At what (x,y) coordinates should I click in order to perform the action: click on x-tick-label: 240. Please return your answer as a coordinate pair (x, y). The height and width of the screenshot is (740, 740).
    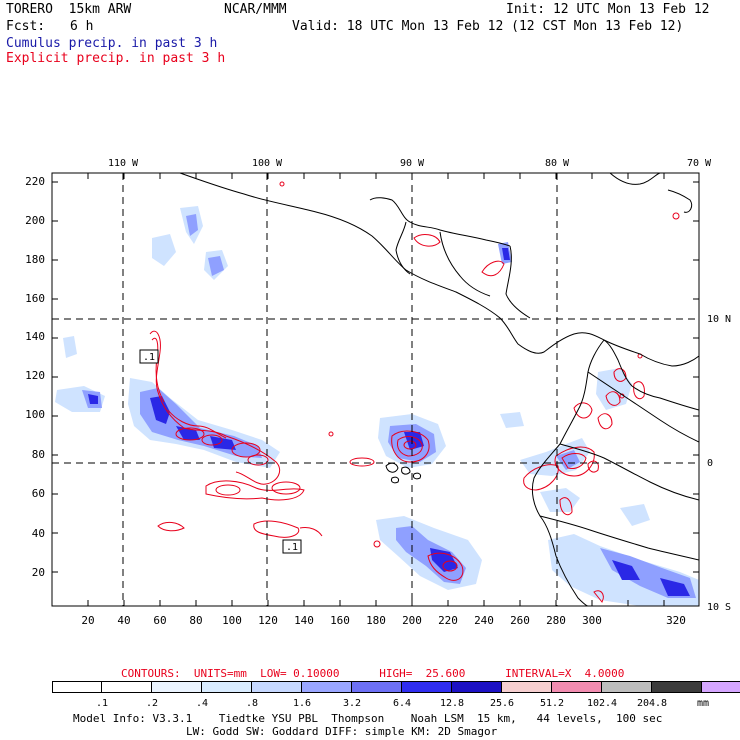
    Looking at the image, I should click on (484, 620).